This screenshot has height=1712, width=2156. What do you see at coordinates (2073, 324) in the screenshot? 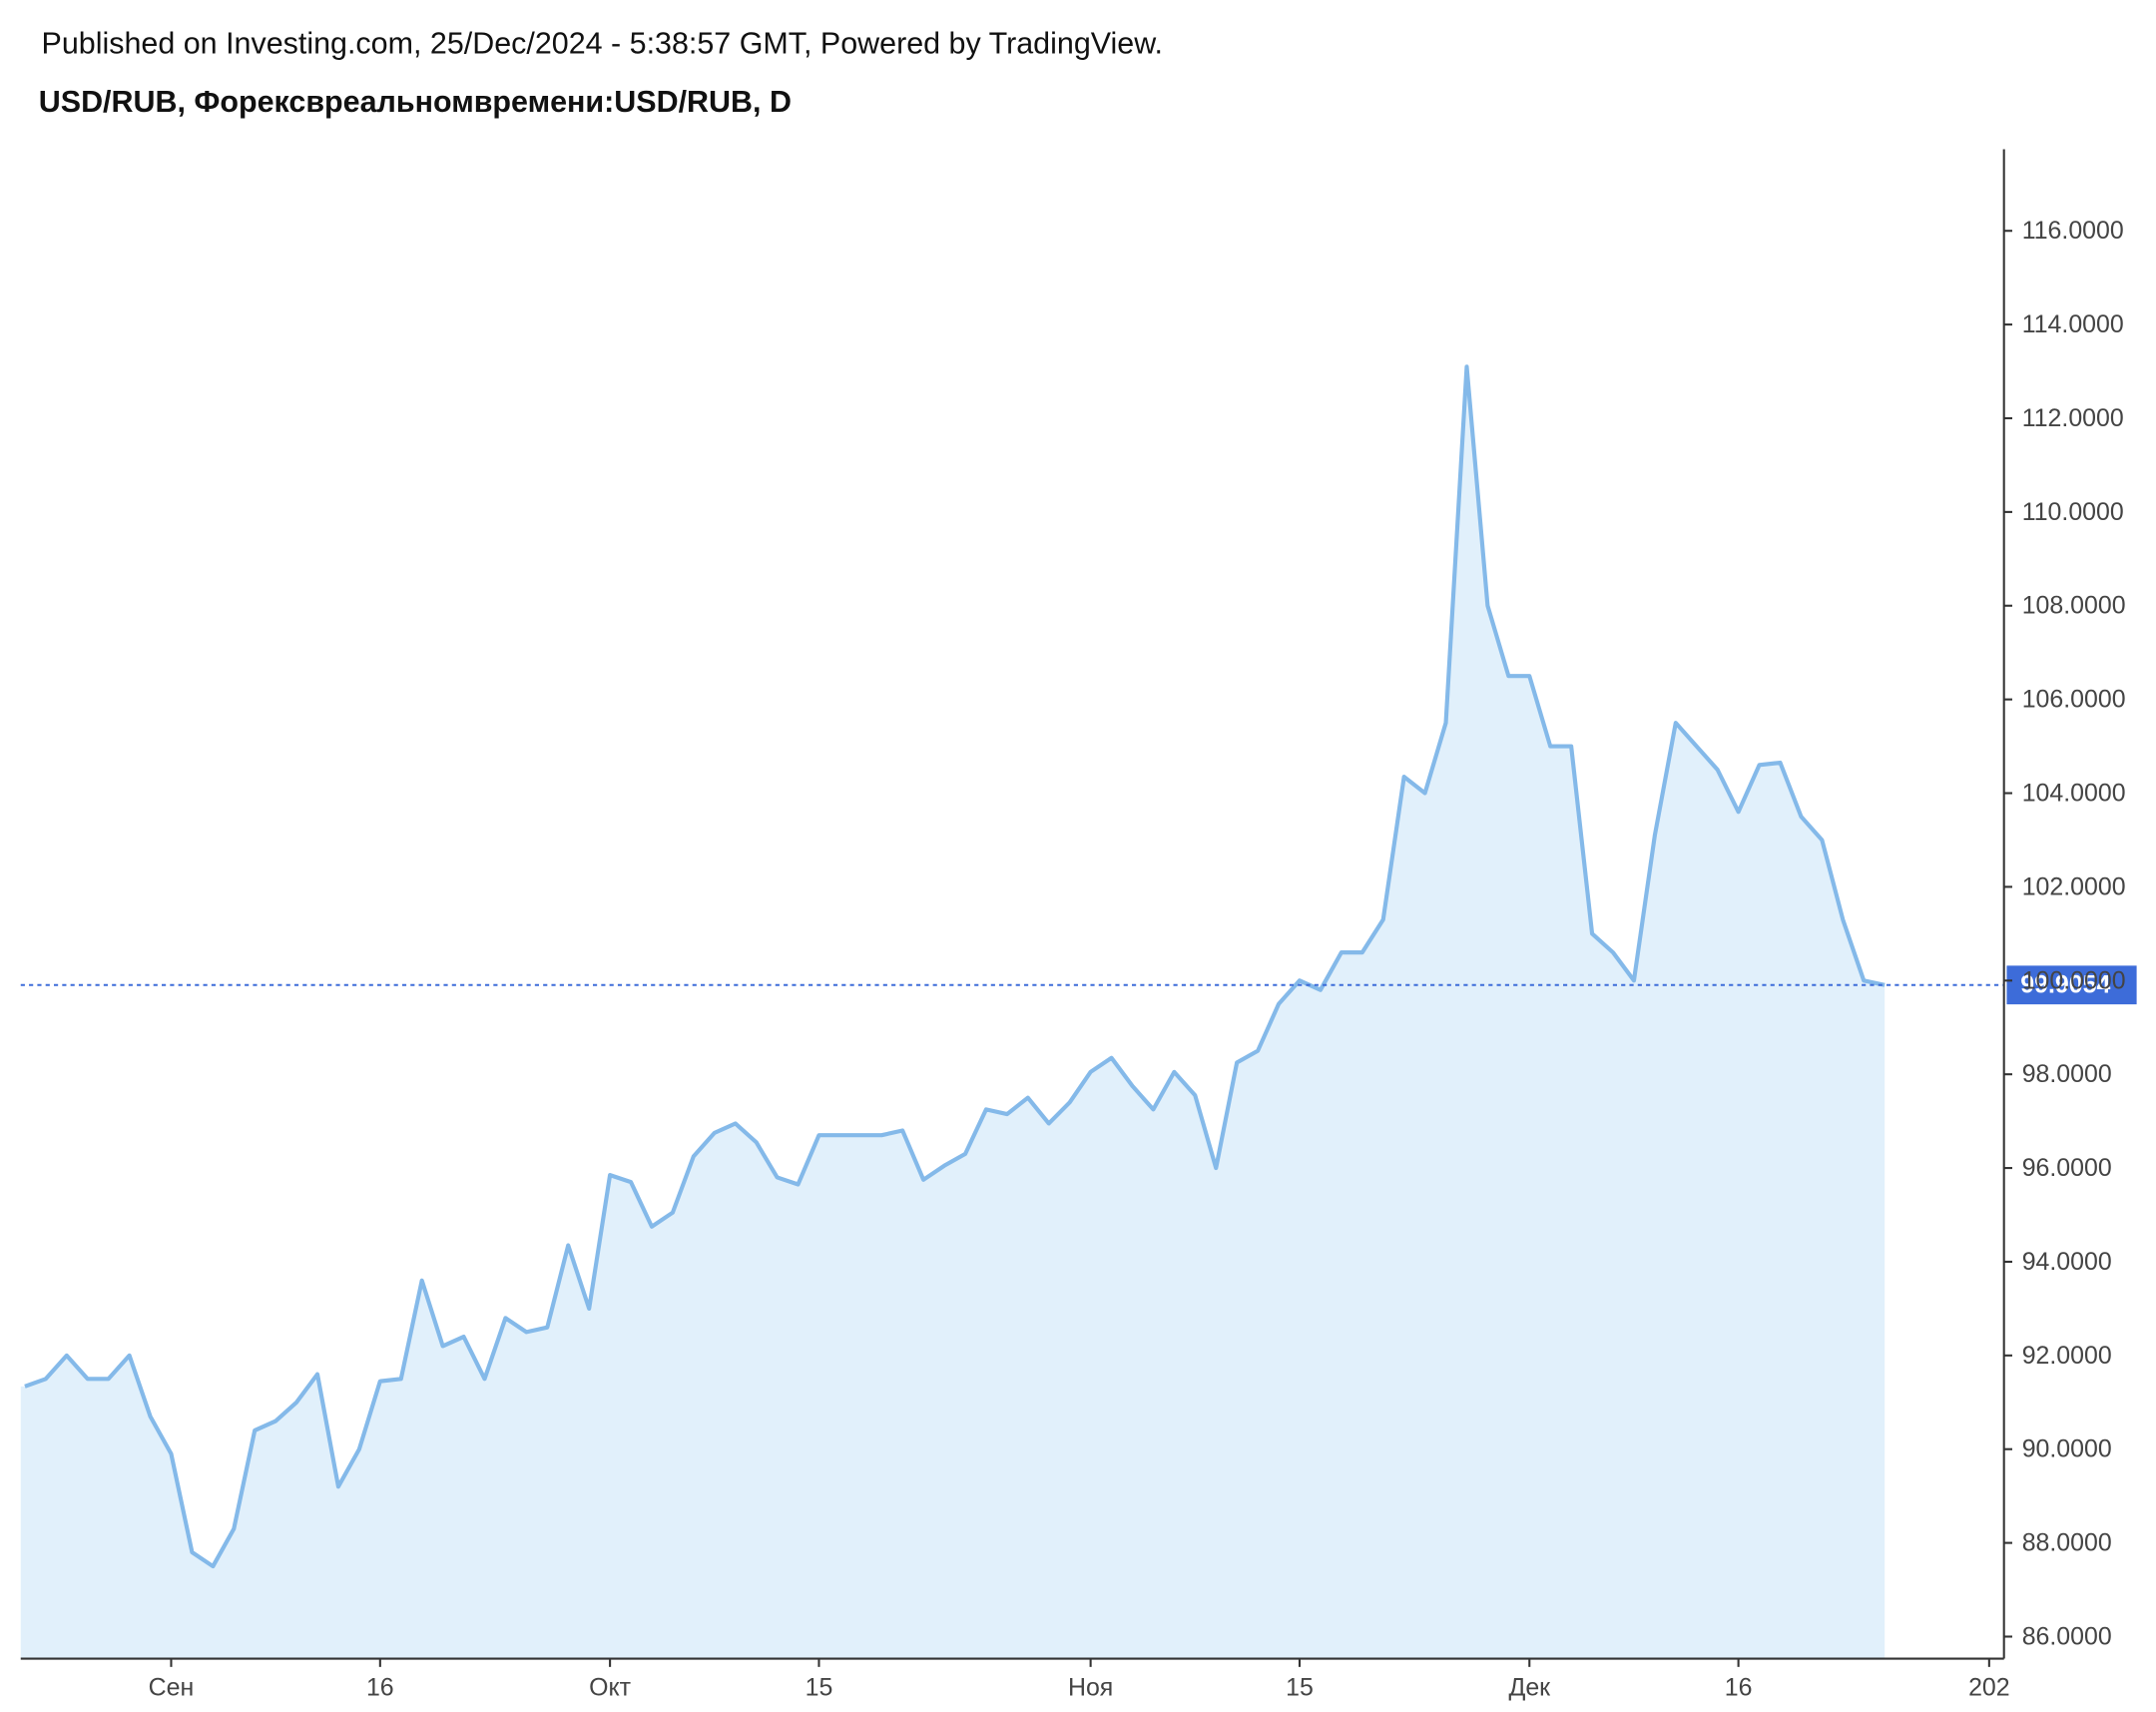
I see `y-tick-label: 114.0000` at bounding box center [2073, 324].